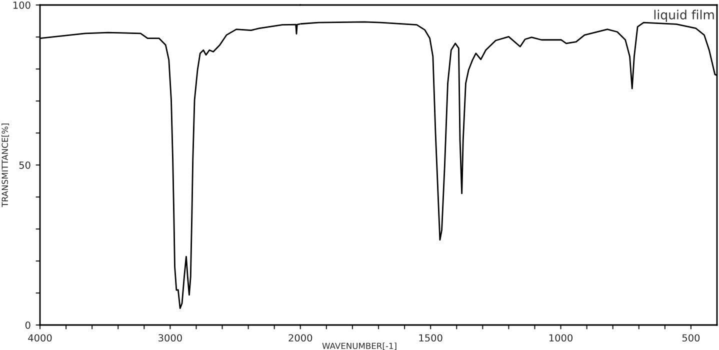  I want to click on x-axis-title: WAVENUMBER[-1], so click(359, 346).